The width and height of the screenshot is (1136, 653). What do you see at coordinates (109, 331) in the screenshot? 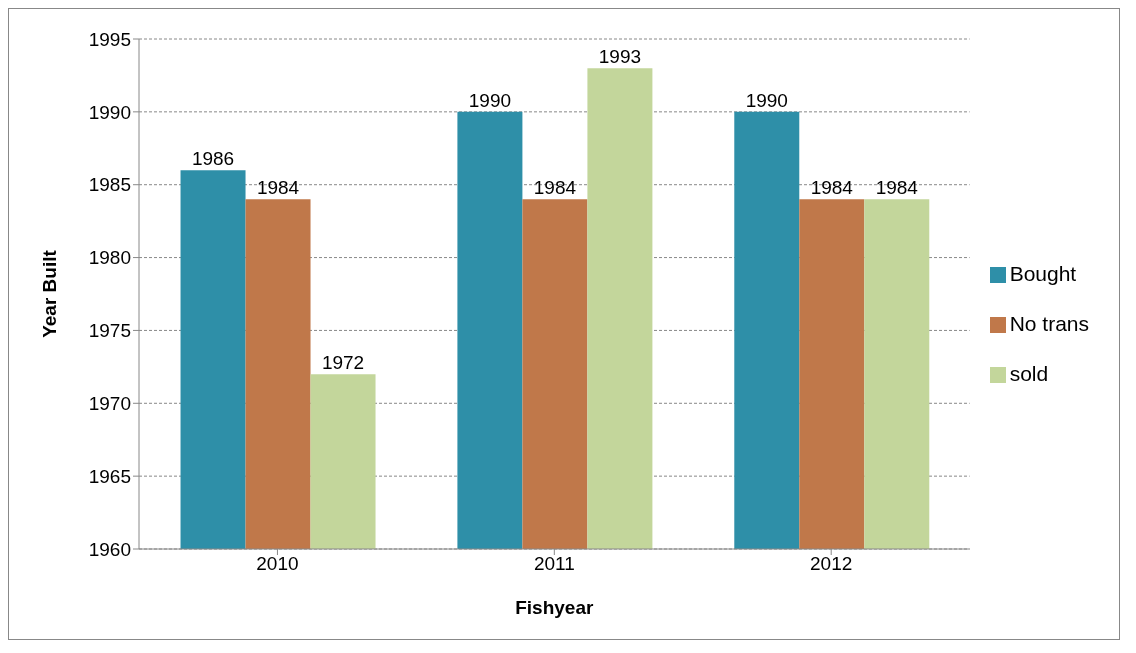
I see `y-tick-label: 1975` at bounding box center [109, 331].